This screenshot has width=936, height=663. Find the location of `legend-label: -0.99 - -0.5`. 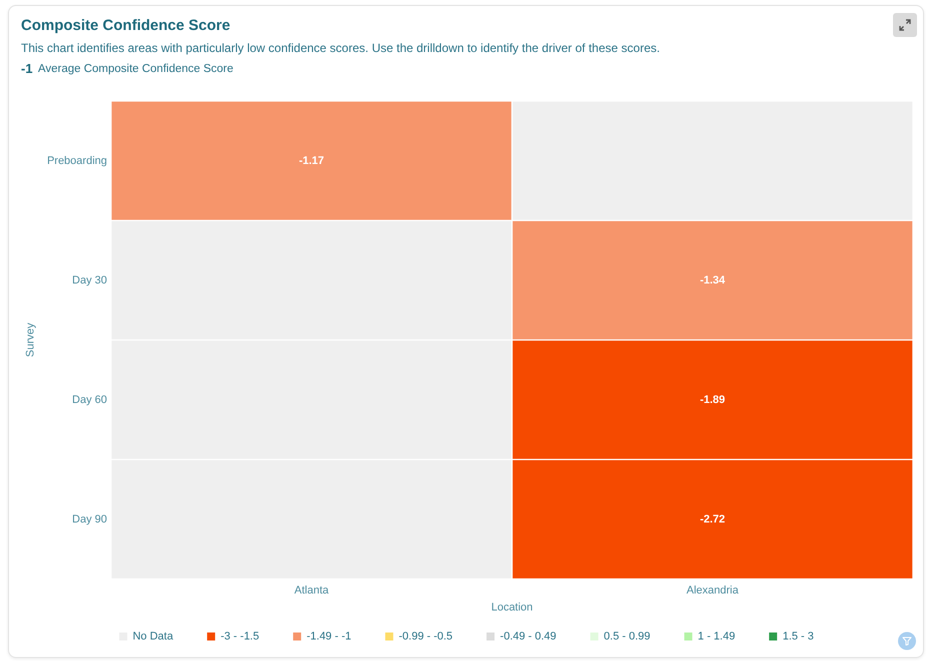

legend-label: -0.99 - -0.5 is located at coordinates (425, 636).